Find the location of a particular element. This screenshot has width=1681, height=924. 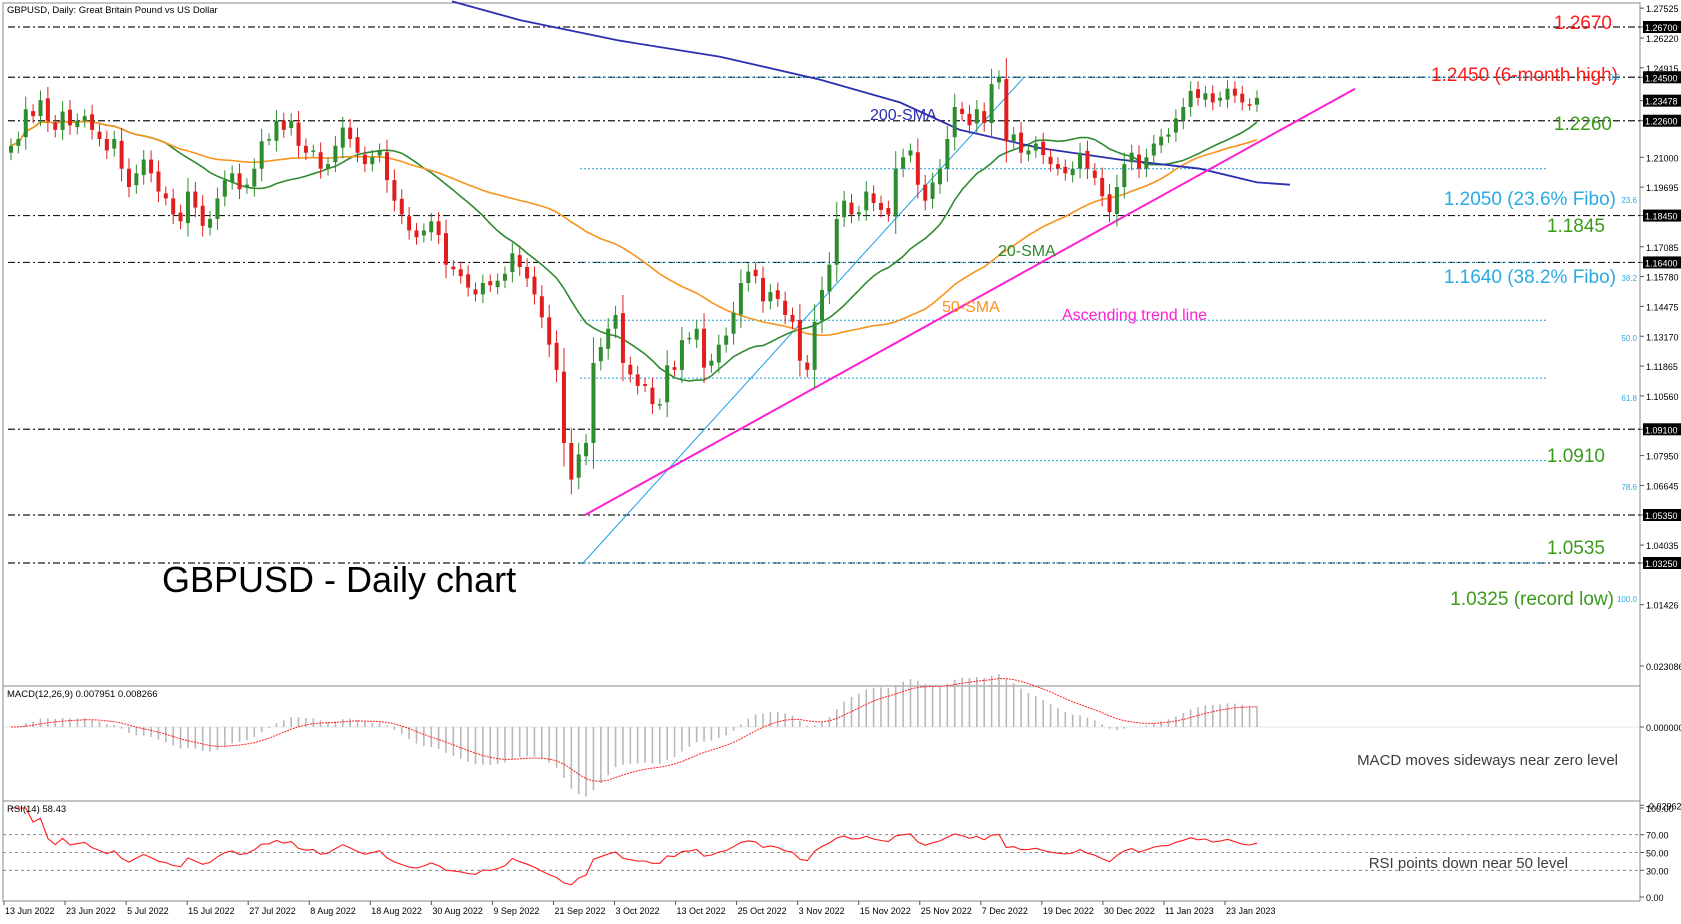

x-tick-label: 5 Jul 2022 is located at coordinates (148, 911).